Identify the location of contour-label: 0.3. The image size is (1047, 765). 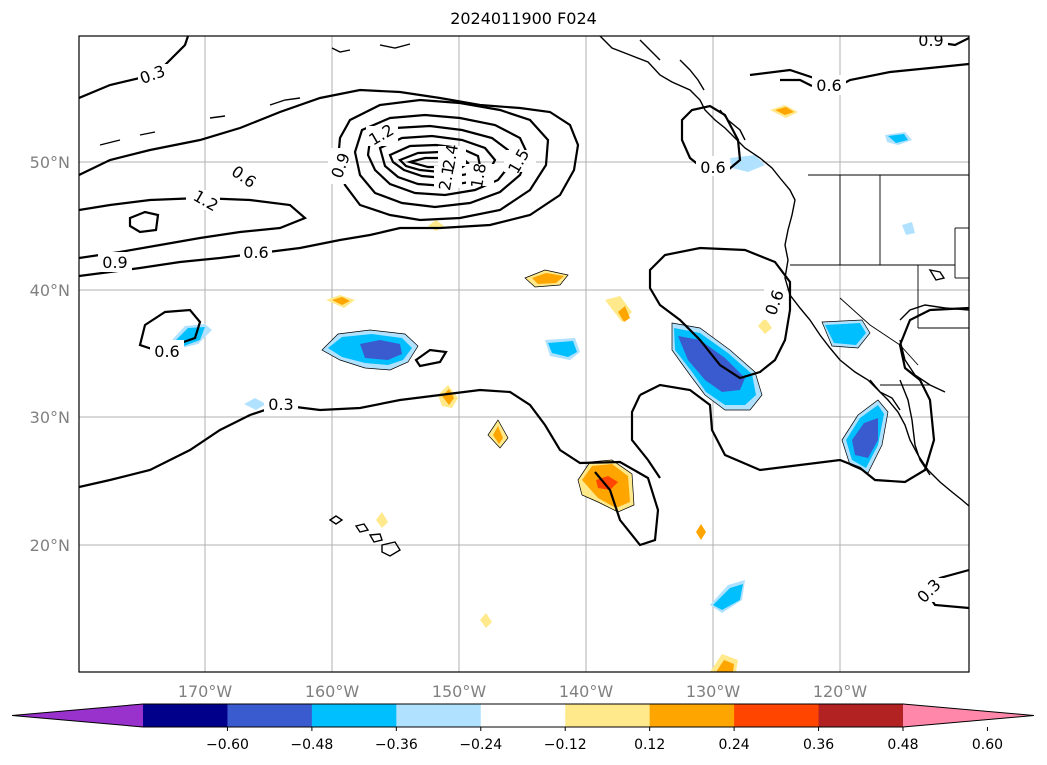
(280, 404).